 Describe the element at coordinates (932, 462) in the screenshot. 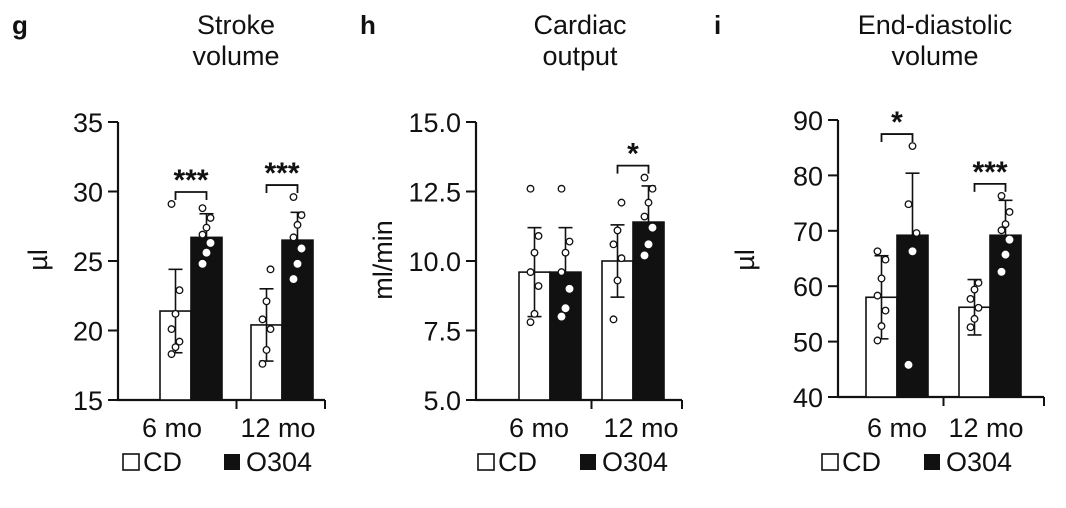

I see `legend-swatch-o304` at that location.